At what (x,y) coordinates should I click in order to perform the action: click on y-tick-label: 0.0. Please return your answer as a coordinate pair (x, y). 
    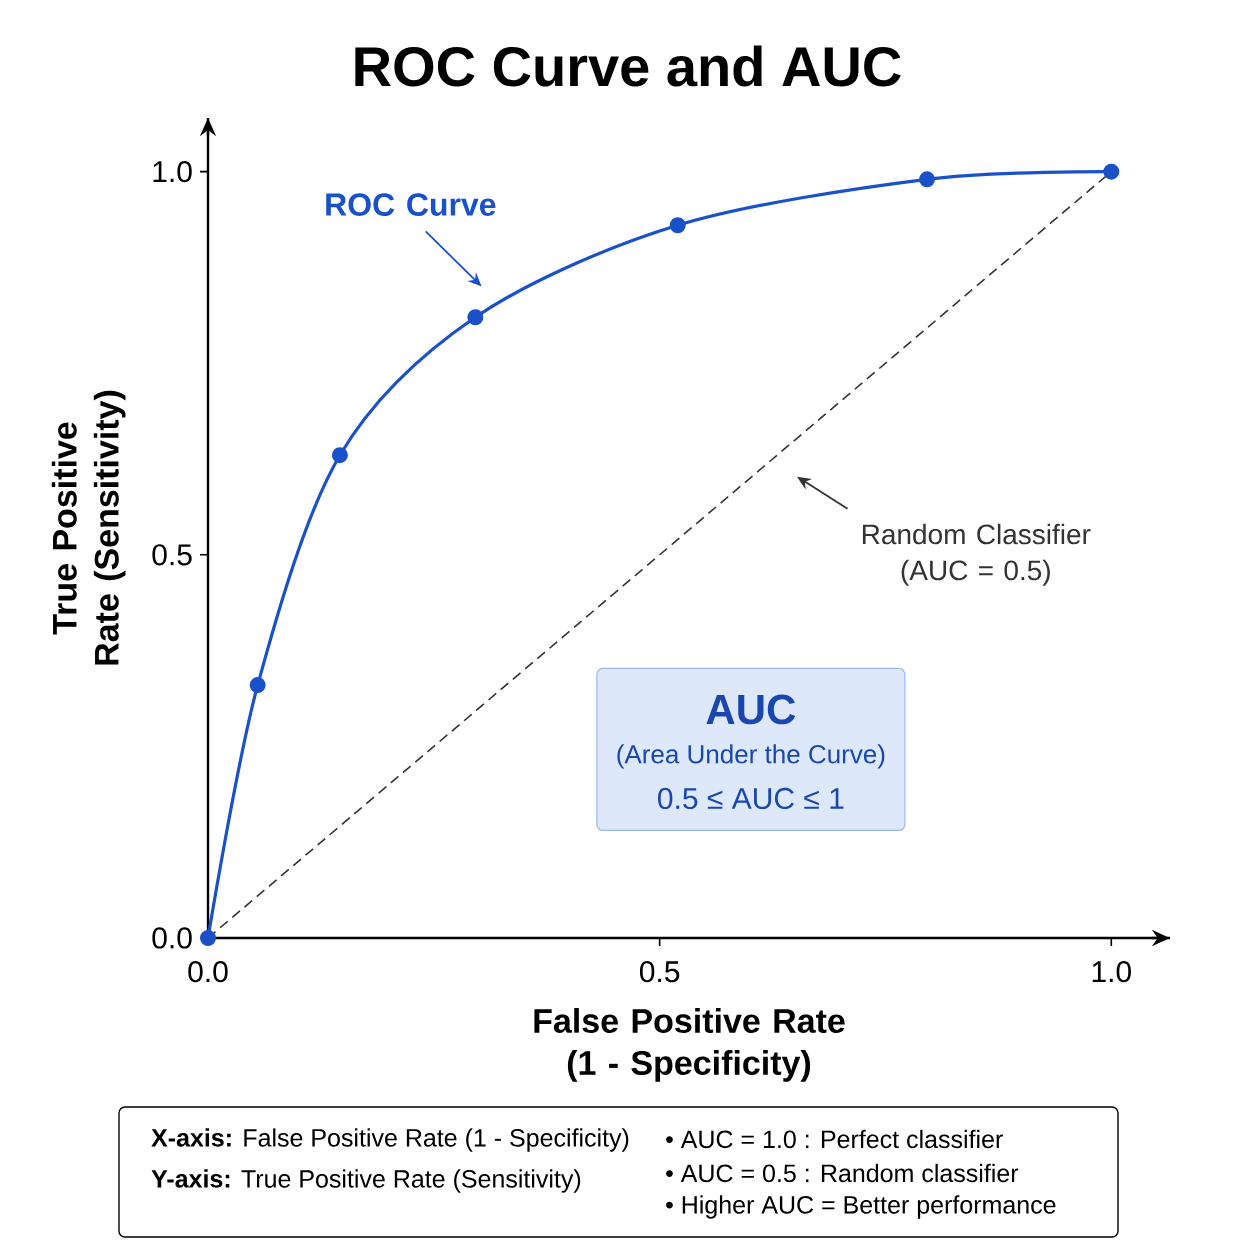
    Looking at the image, I should click on (172, 938).